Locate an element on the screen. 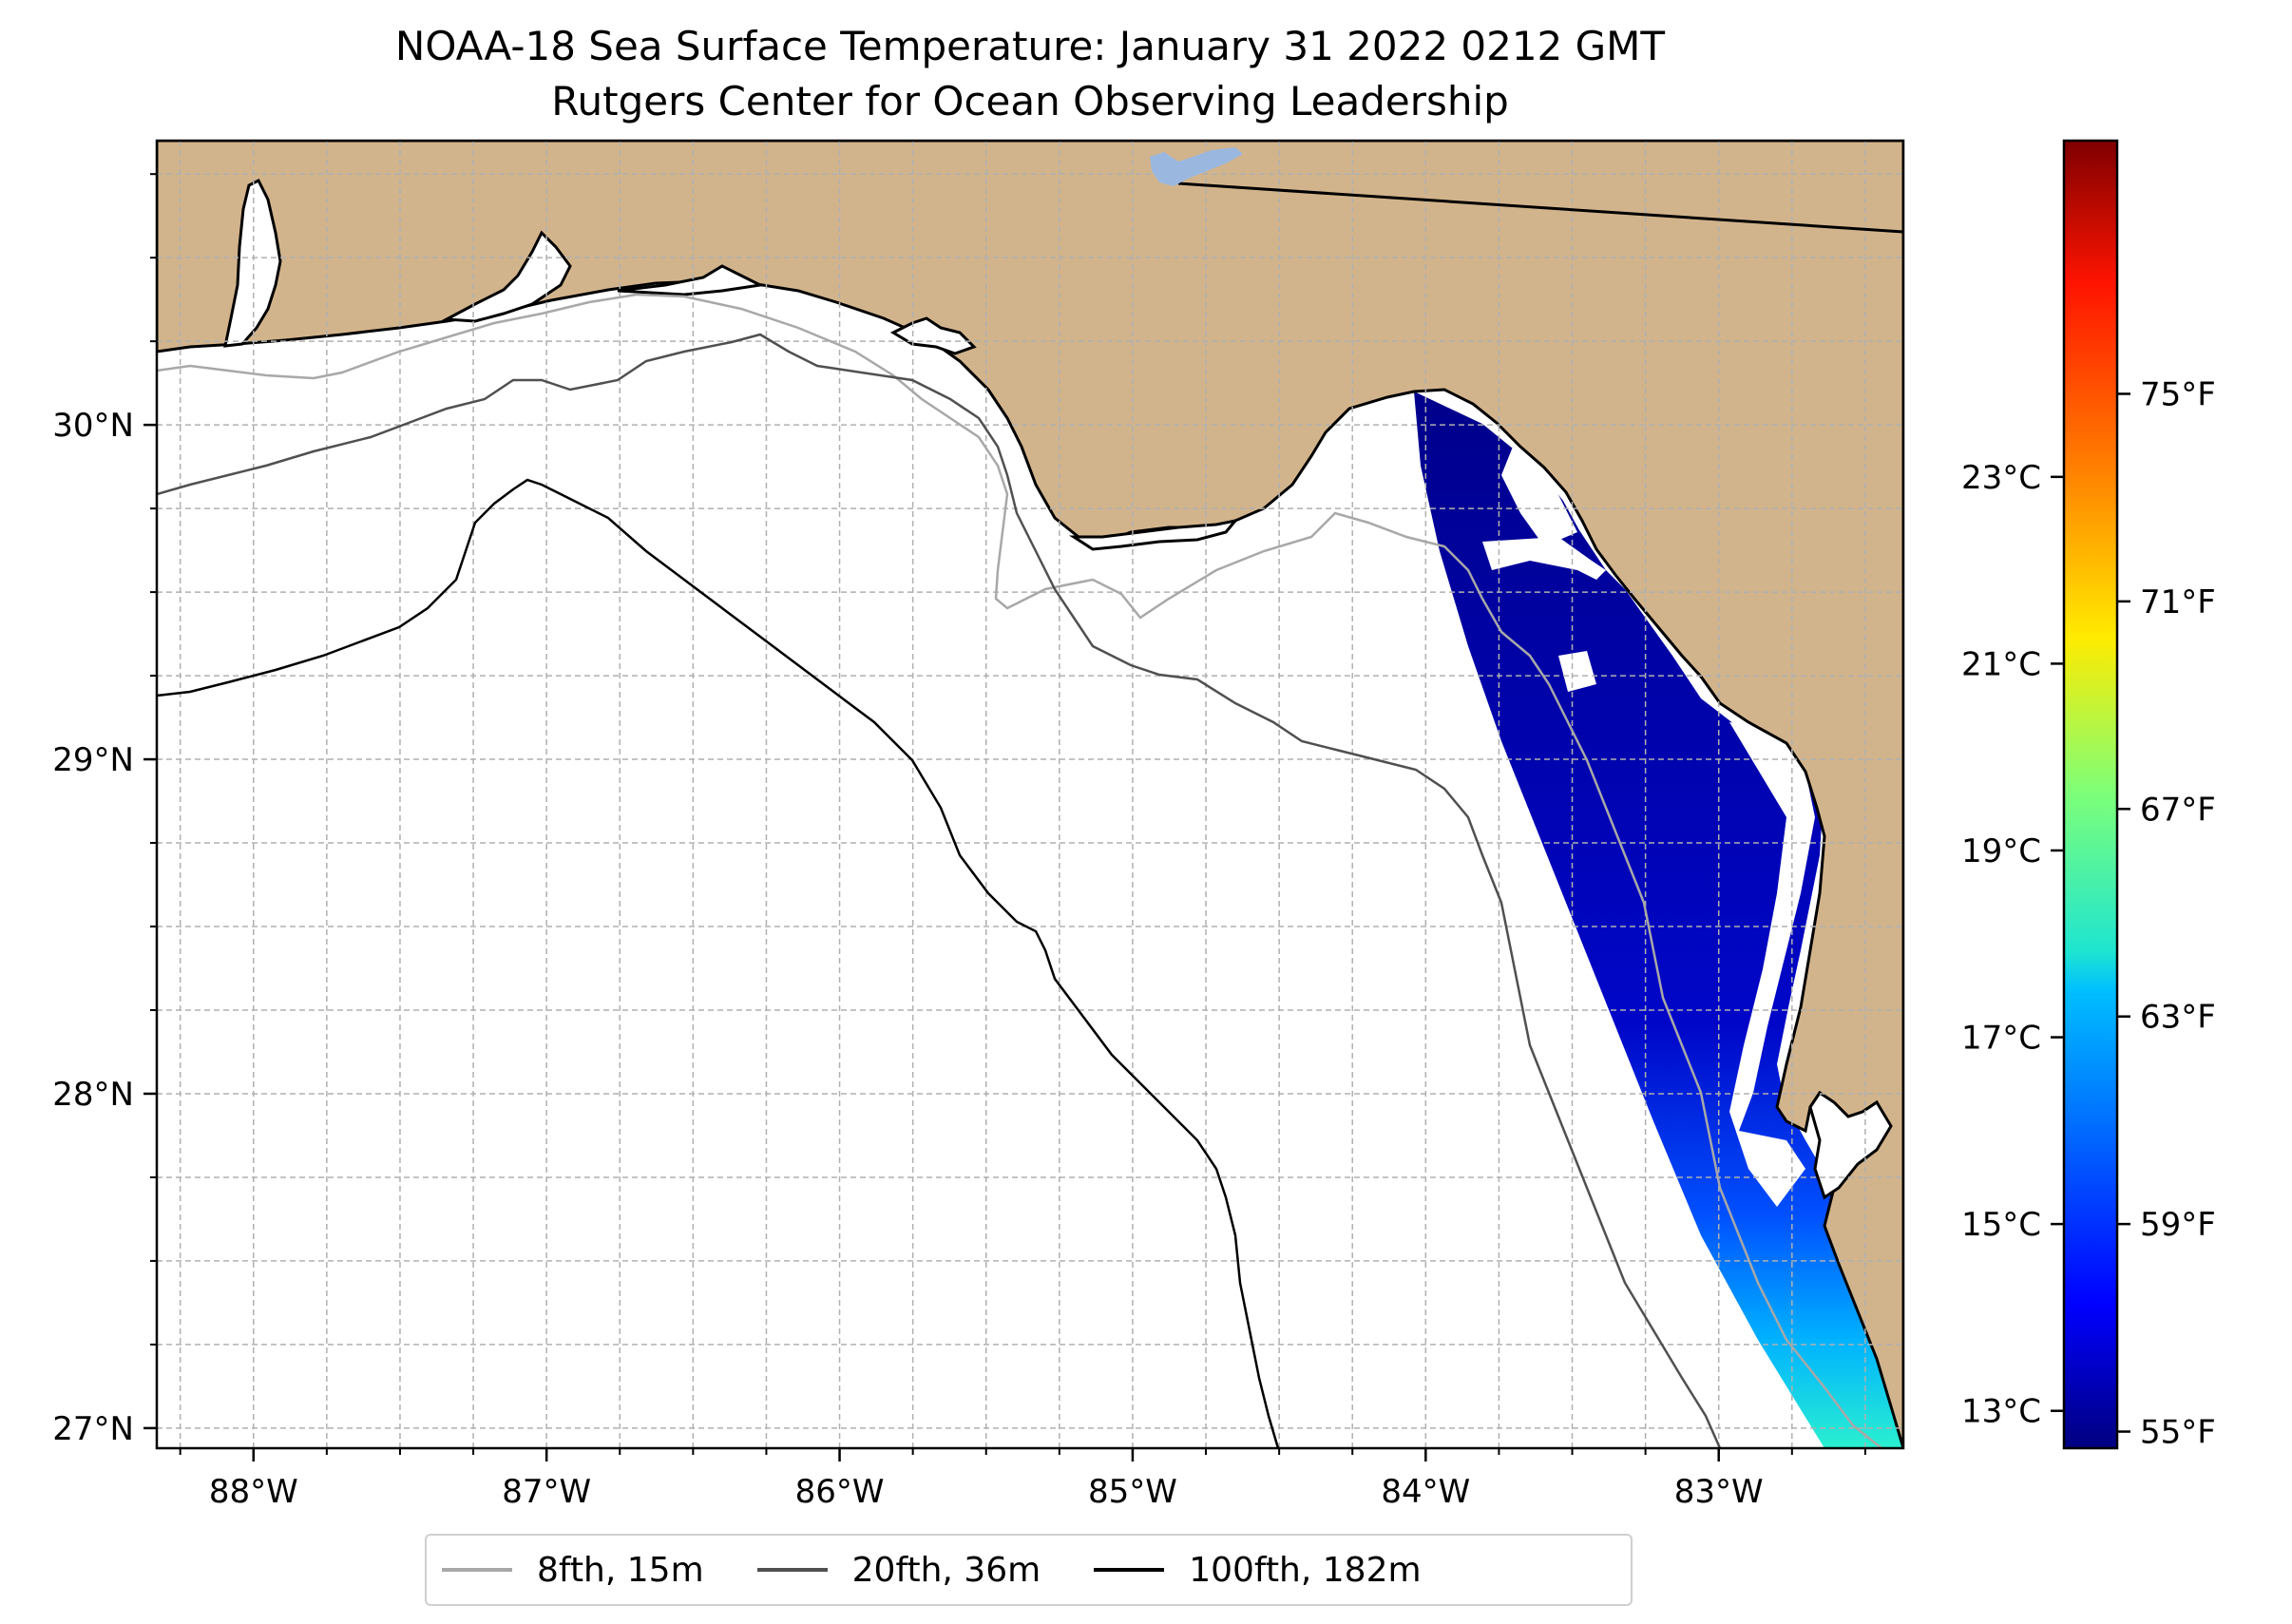 Image resolution: width=2292 pixels, height=1624 pixels. lon-tick-label: 84°W is located at coordinates (1425, 1492).